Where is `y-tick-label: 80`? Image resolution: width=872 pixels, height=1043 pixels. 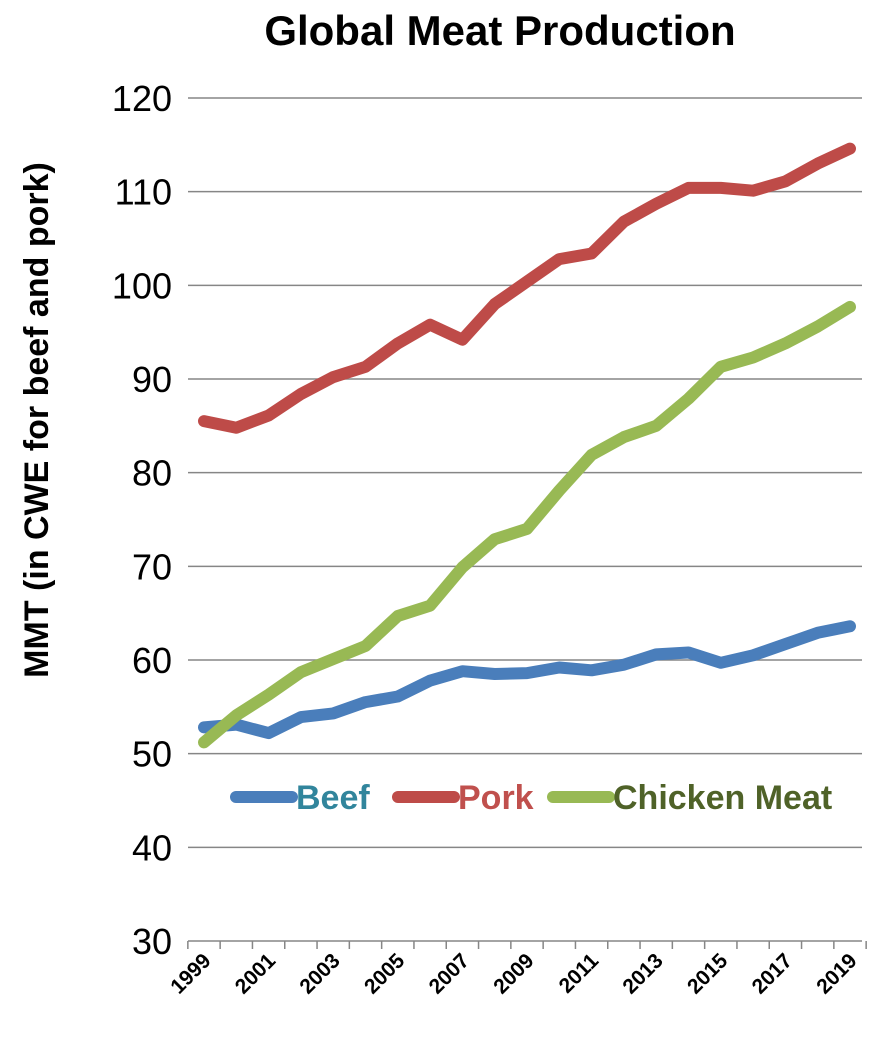
y-tick-label: 80 is located at coordinates (152, 473).